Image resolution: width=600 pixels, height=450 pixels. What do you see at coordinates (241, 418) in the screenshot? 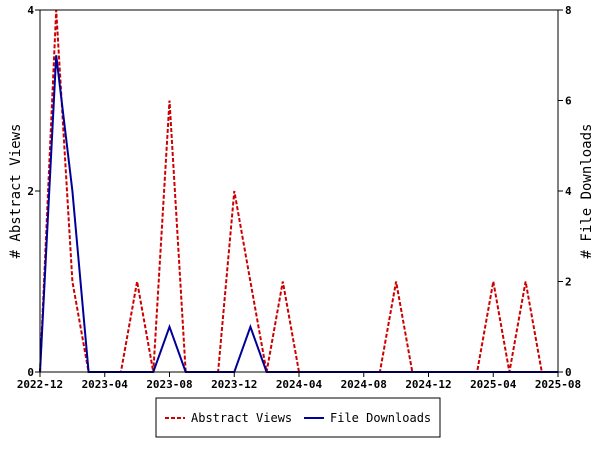
I see `legend-label-abstract-views: Abstract Views` at bounding box center [241, 418].